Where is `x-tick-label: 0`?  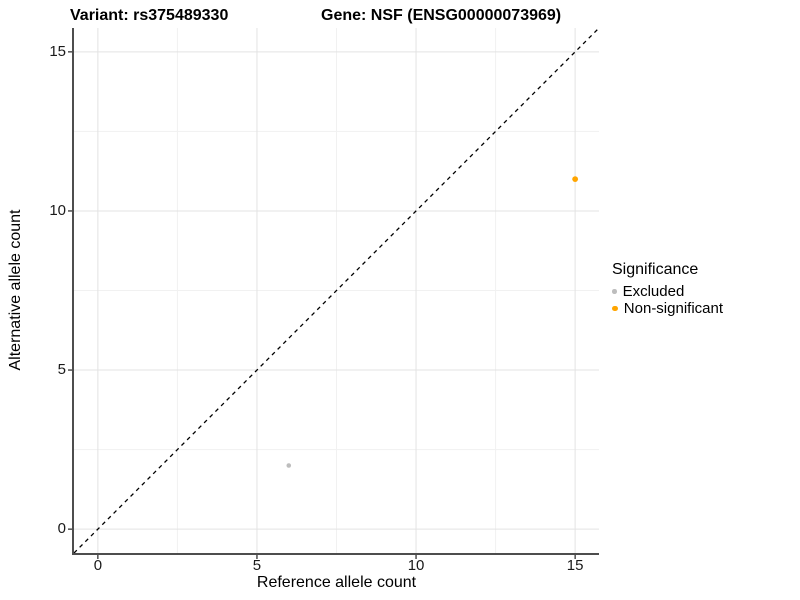
x-tick-label: 0 is located at coordinates (98, 565).